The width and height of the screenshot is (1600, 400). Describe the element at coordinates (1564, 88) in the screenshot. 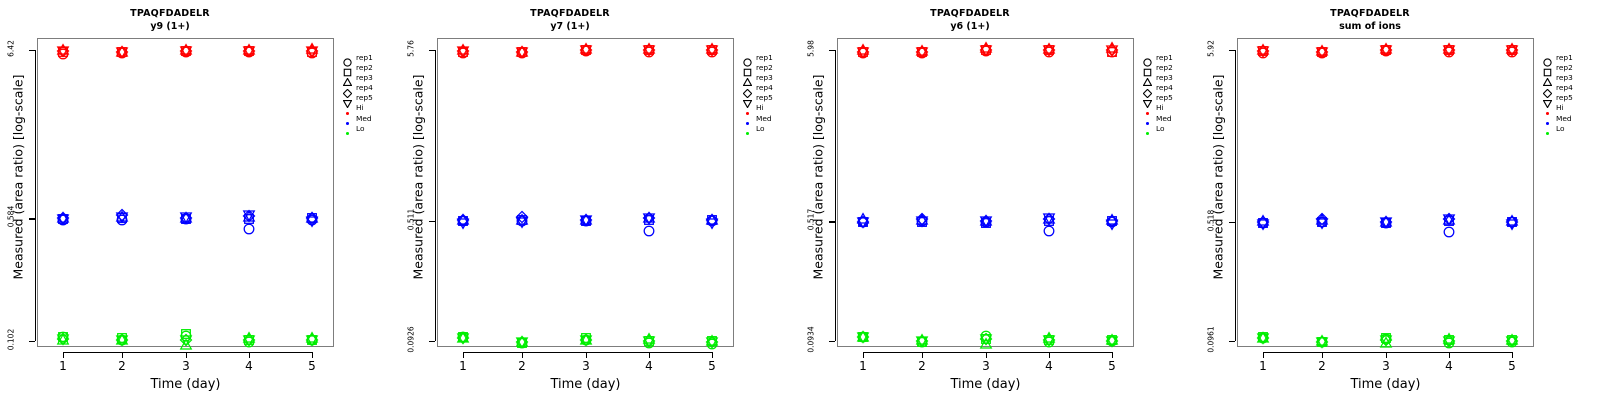

I see `legend-item-label: rep4` at that location.